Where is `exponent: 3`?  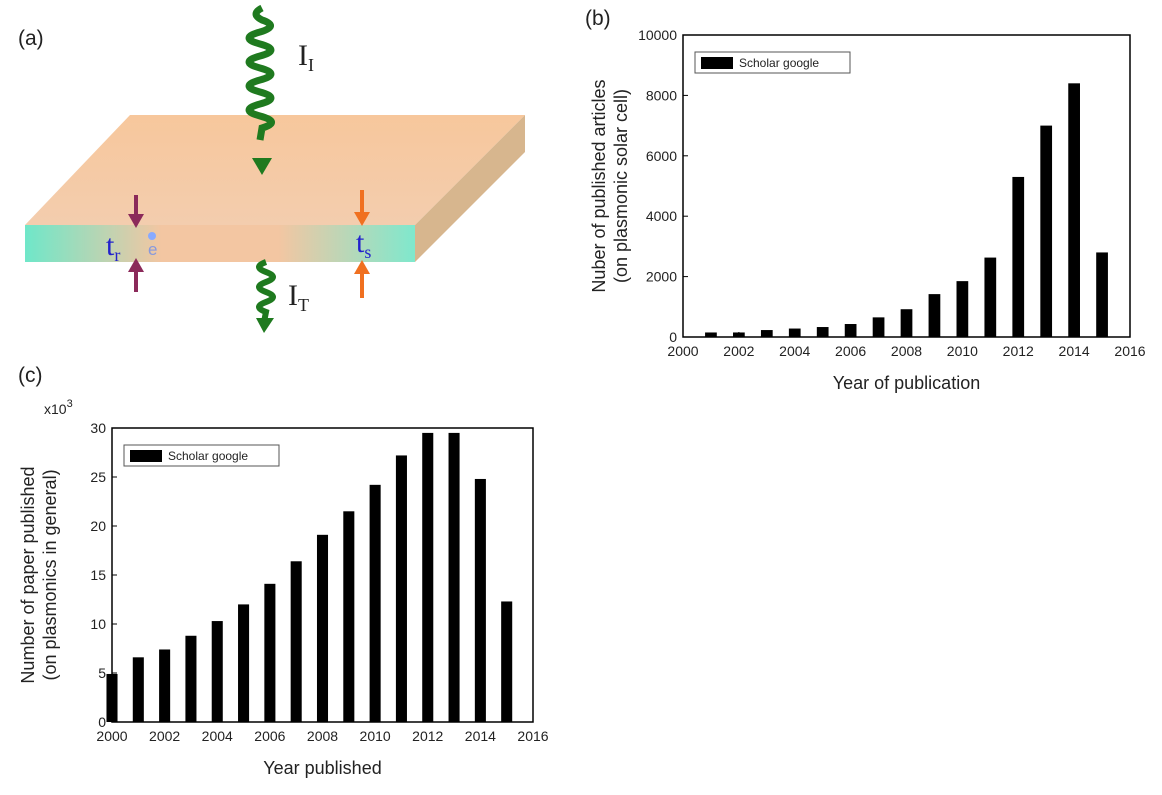
exponent: 3 is located at coordinates (70, 404).